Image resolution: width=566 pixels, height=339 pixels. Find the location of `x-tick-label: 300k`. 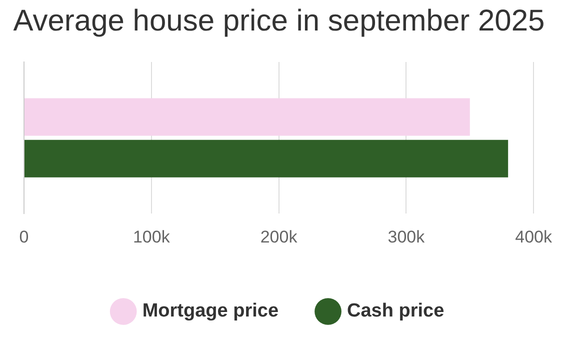

x-tick-label: 300k is located at coordinates (407, 236).